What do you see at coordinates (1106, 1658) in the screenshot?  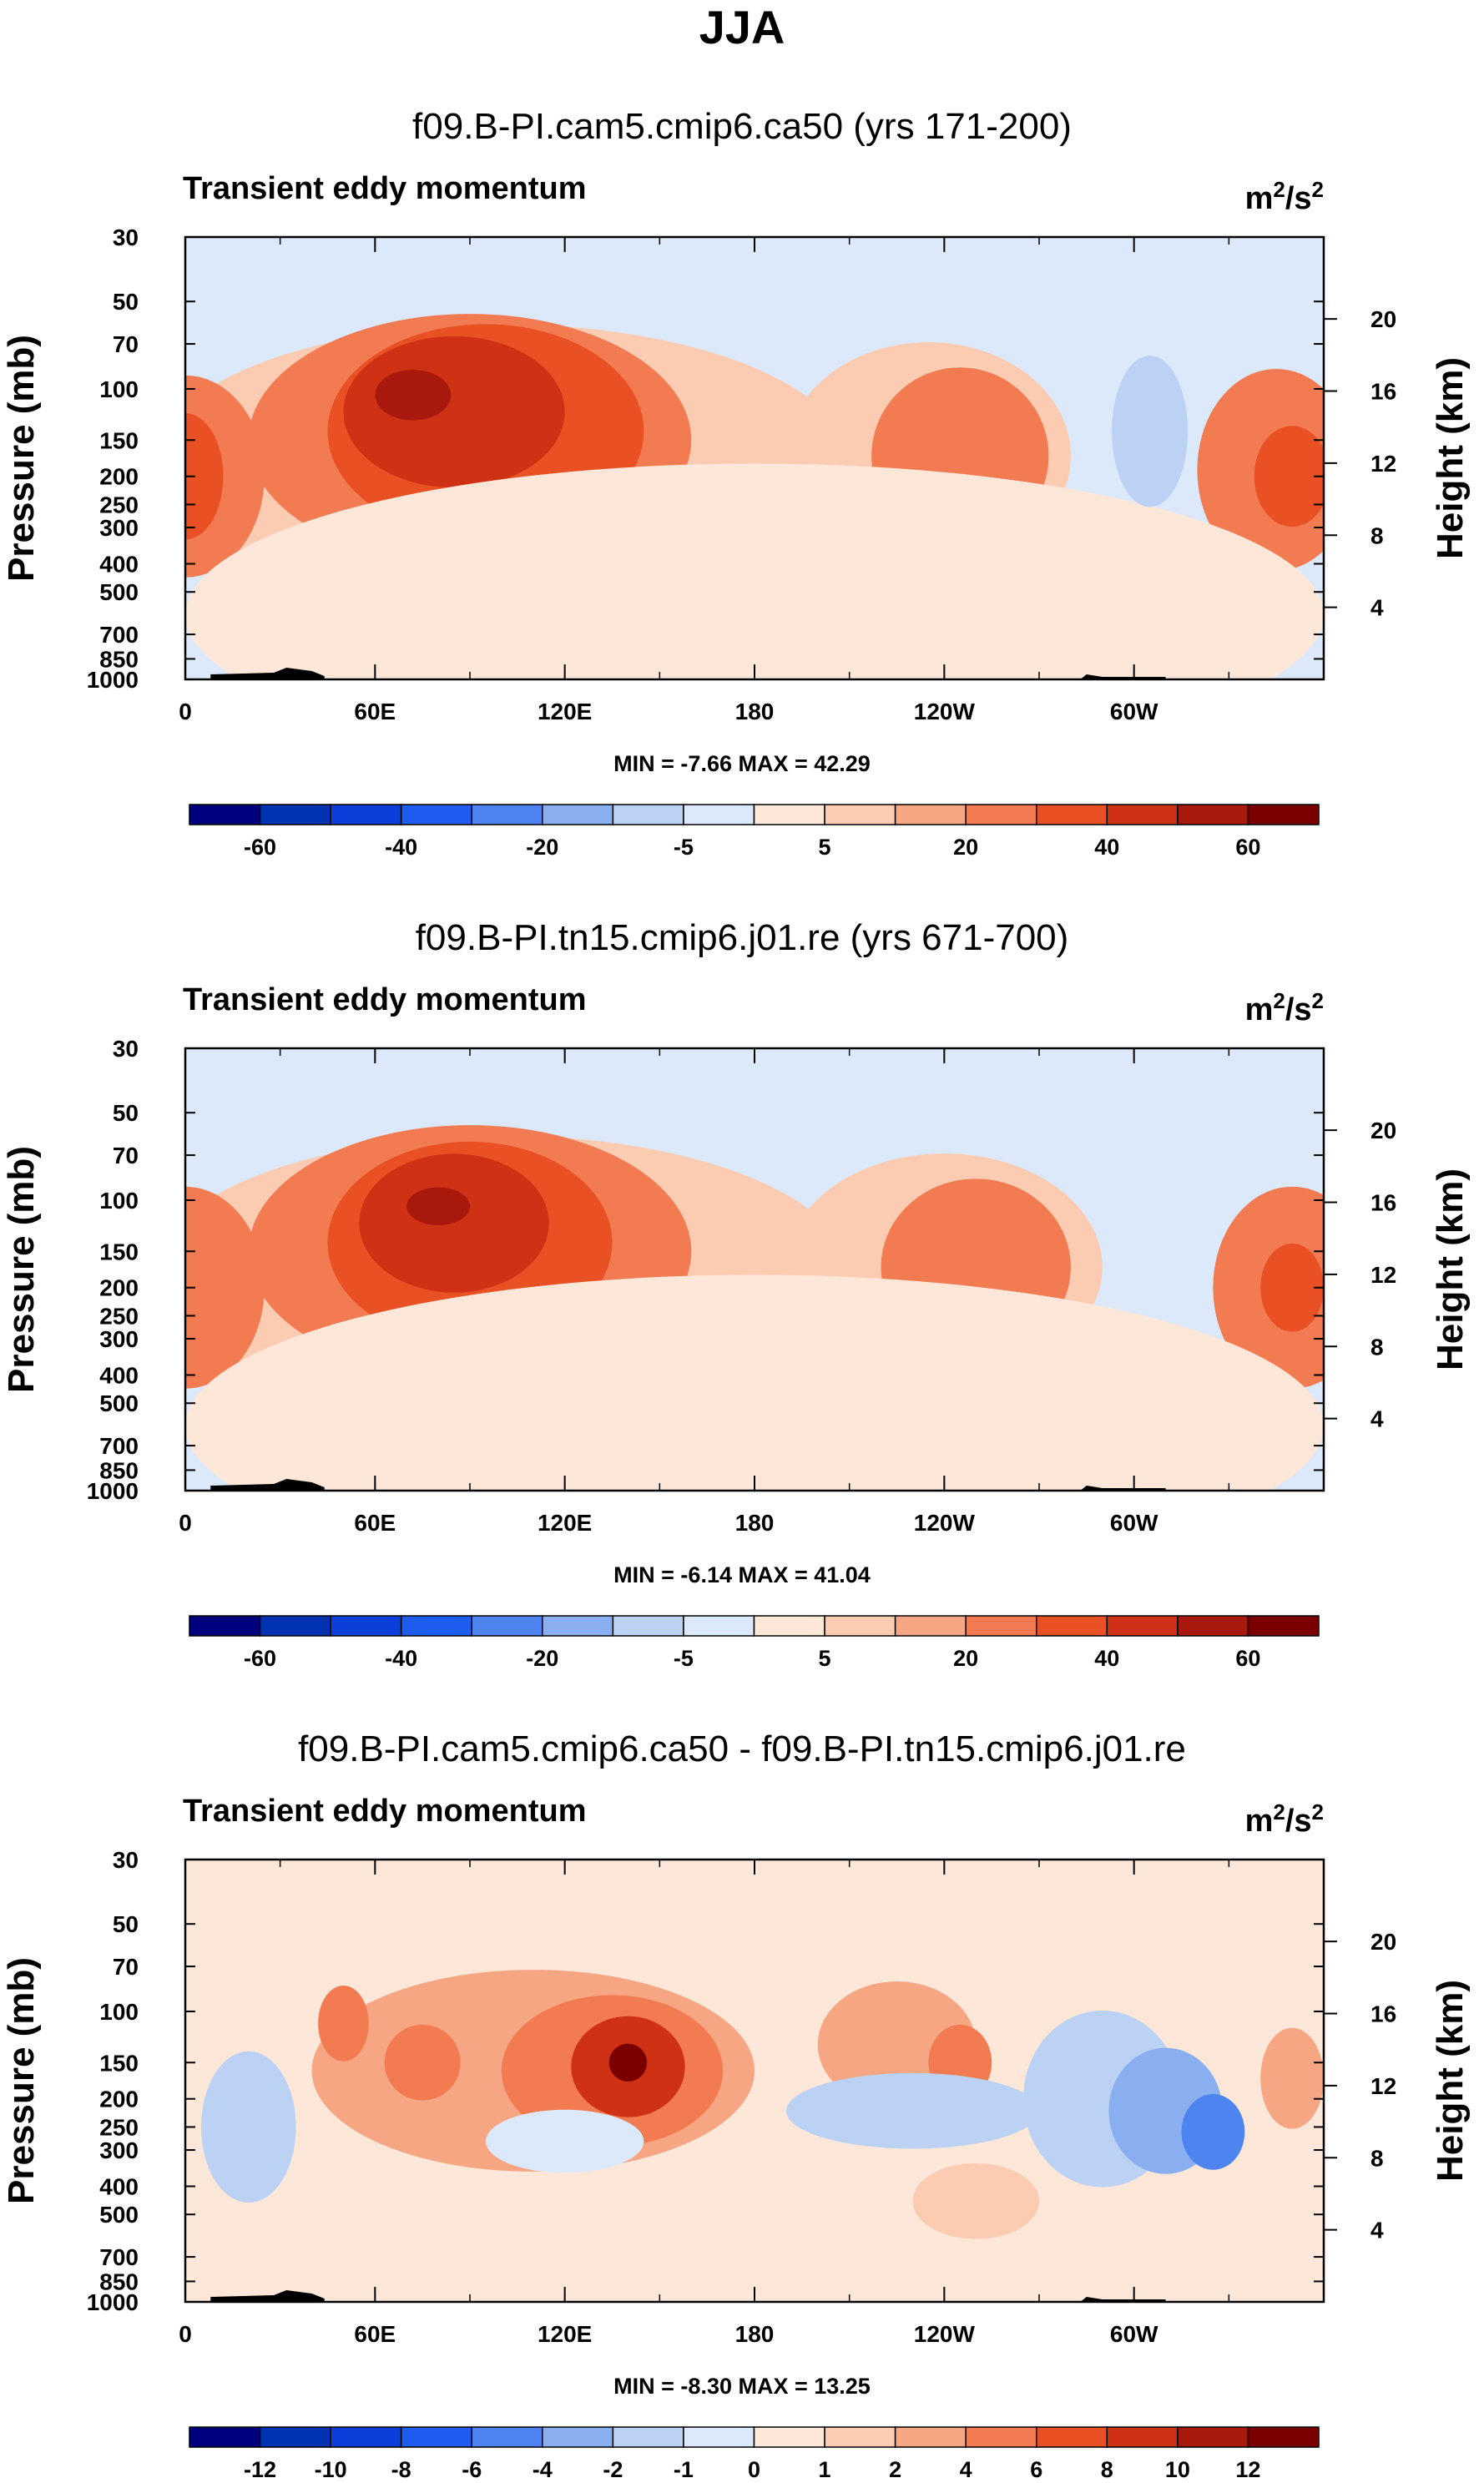 I see `colorbar-label: 40` at bounding box center [1106, 1658].